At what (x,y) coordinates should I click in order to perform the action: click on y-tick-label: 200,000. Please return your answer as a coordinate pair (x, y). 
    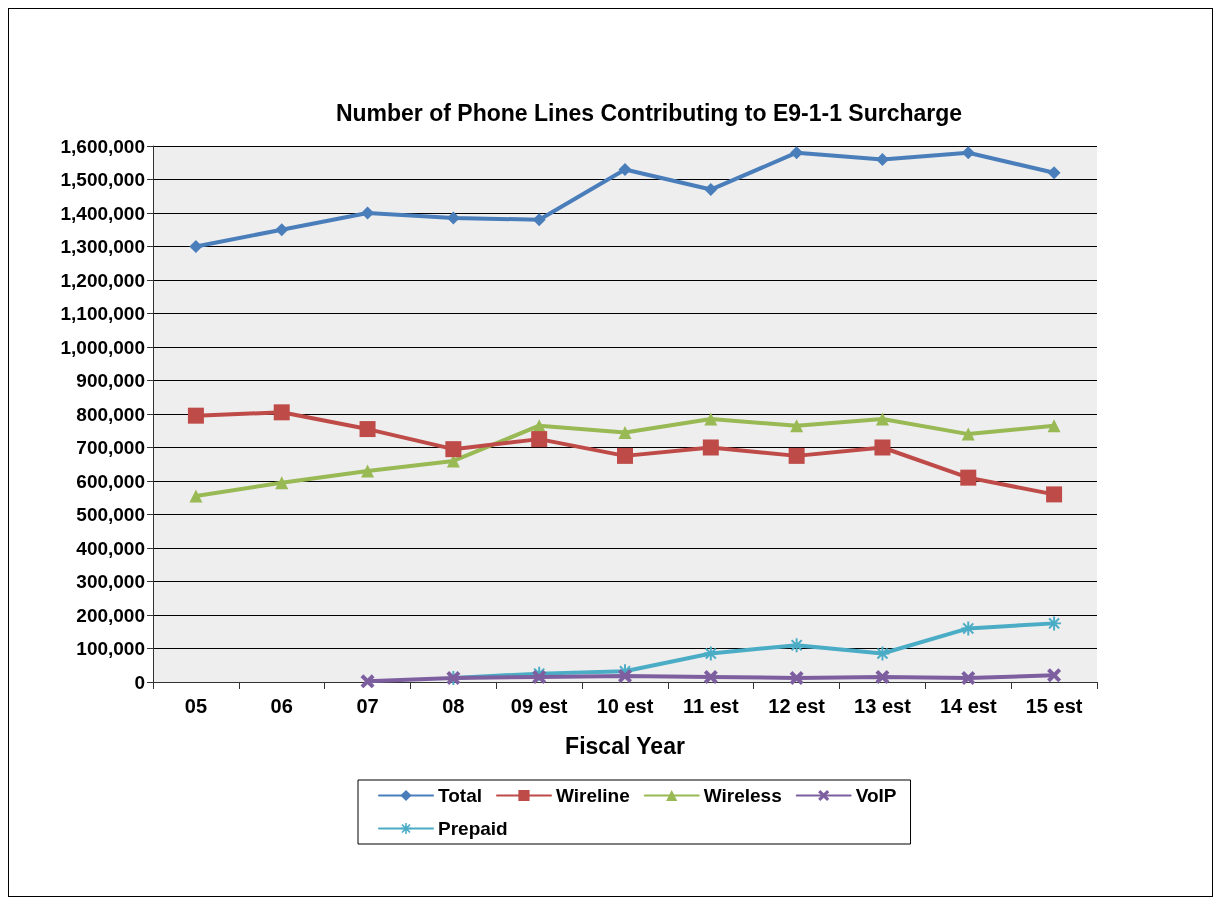
    Looking at the image, I should click on (110, 615).